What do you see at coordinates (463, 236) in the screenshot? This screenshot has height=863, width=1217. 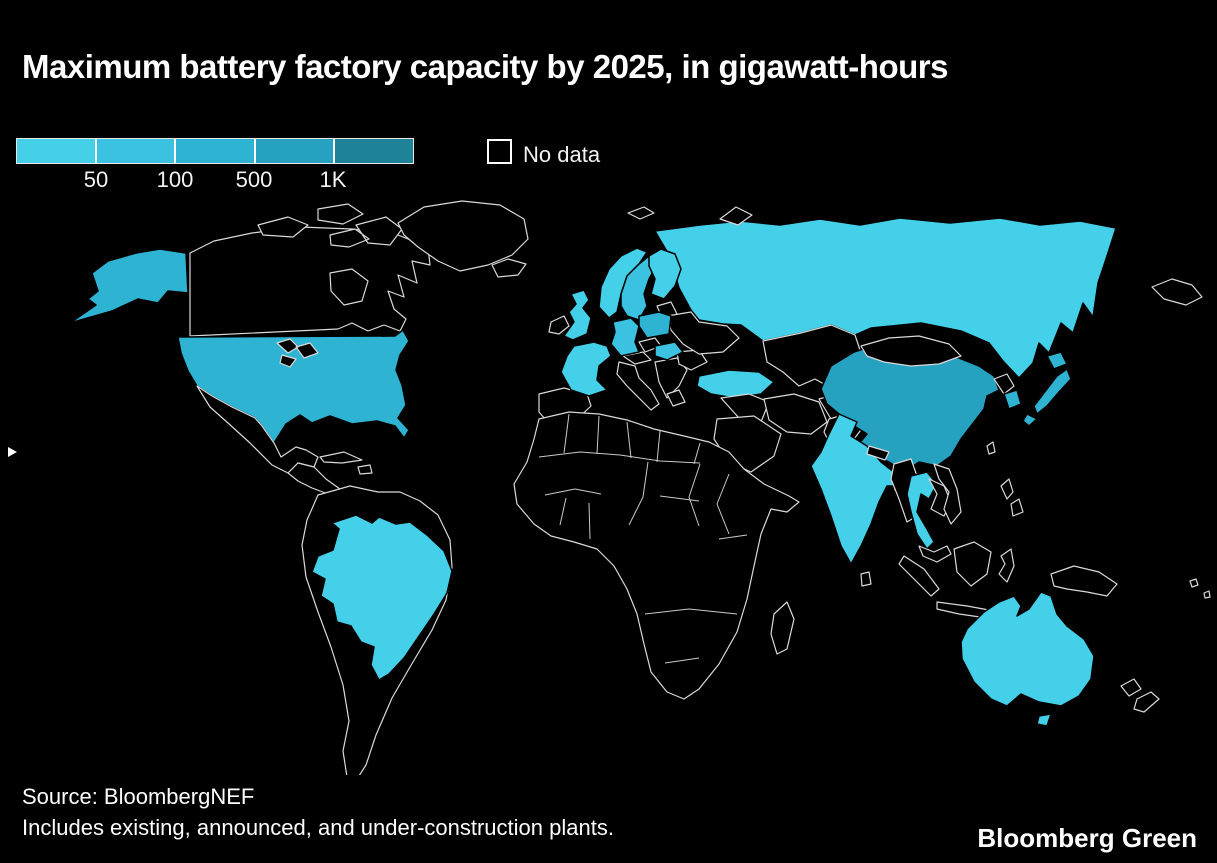 I see `country-greenland` at bounding box center [463, 236].